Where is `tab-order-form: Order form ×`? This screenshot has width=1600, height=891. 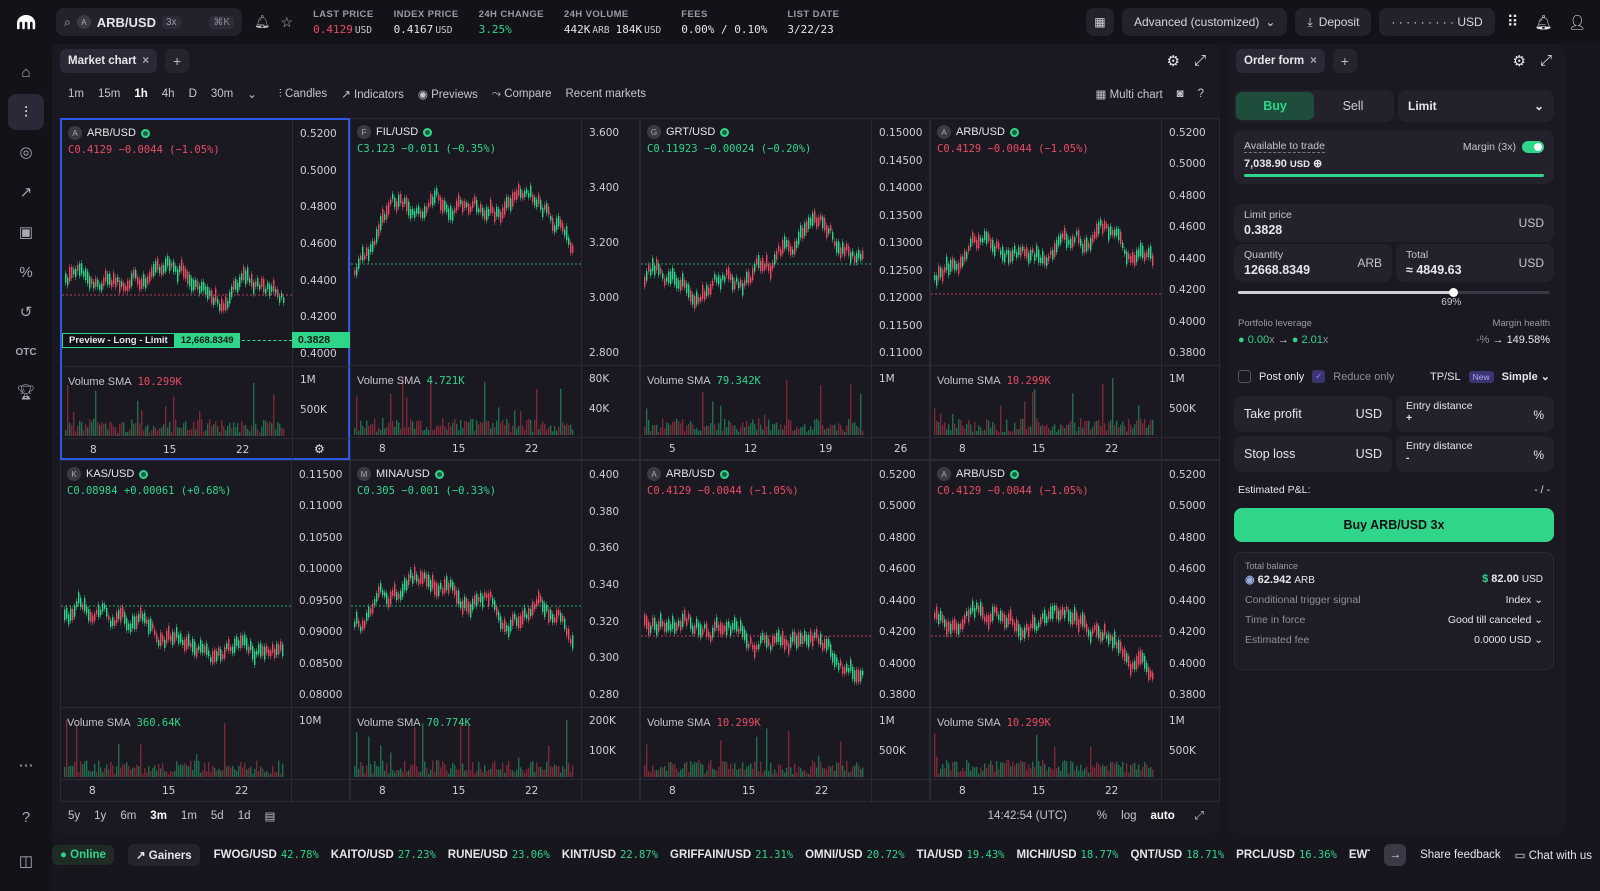 tab-order-form: Order form × is located at coordinates (1280, 61).